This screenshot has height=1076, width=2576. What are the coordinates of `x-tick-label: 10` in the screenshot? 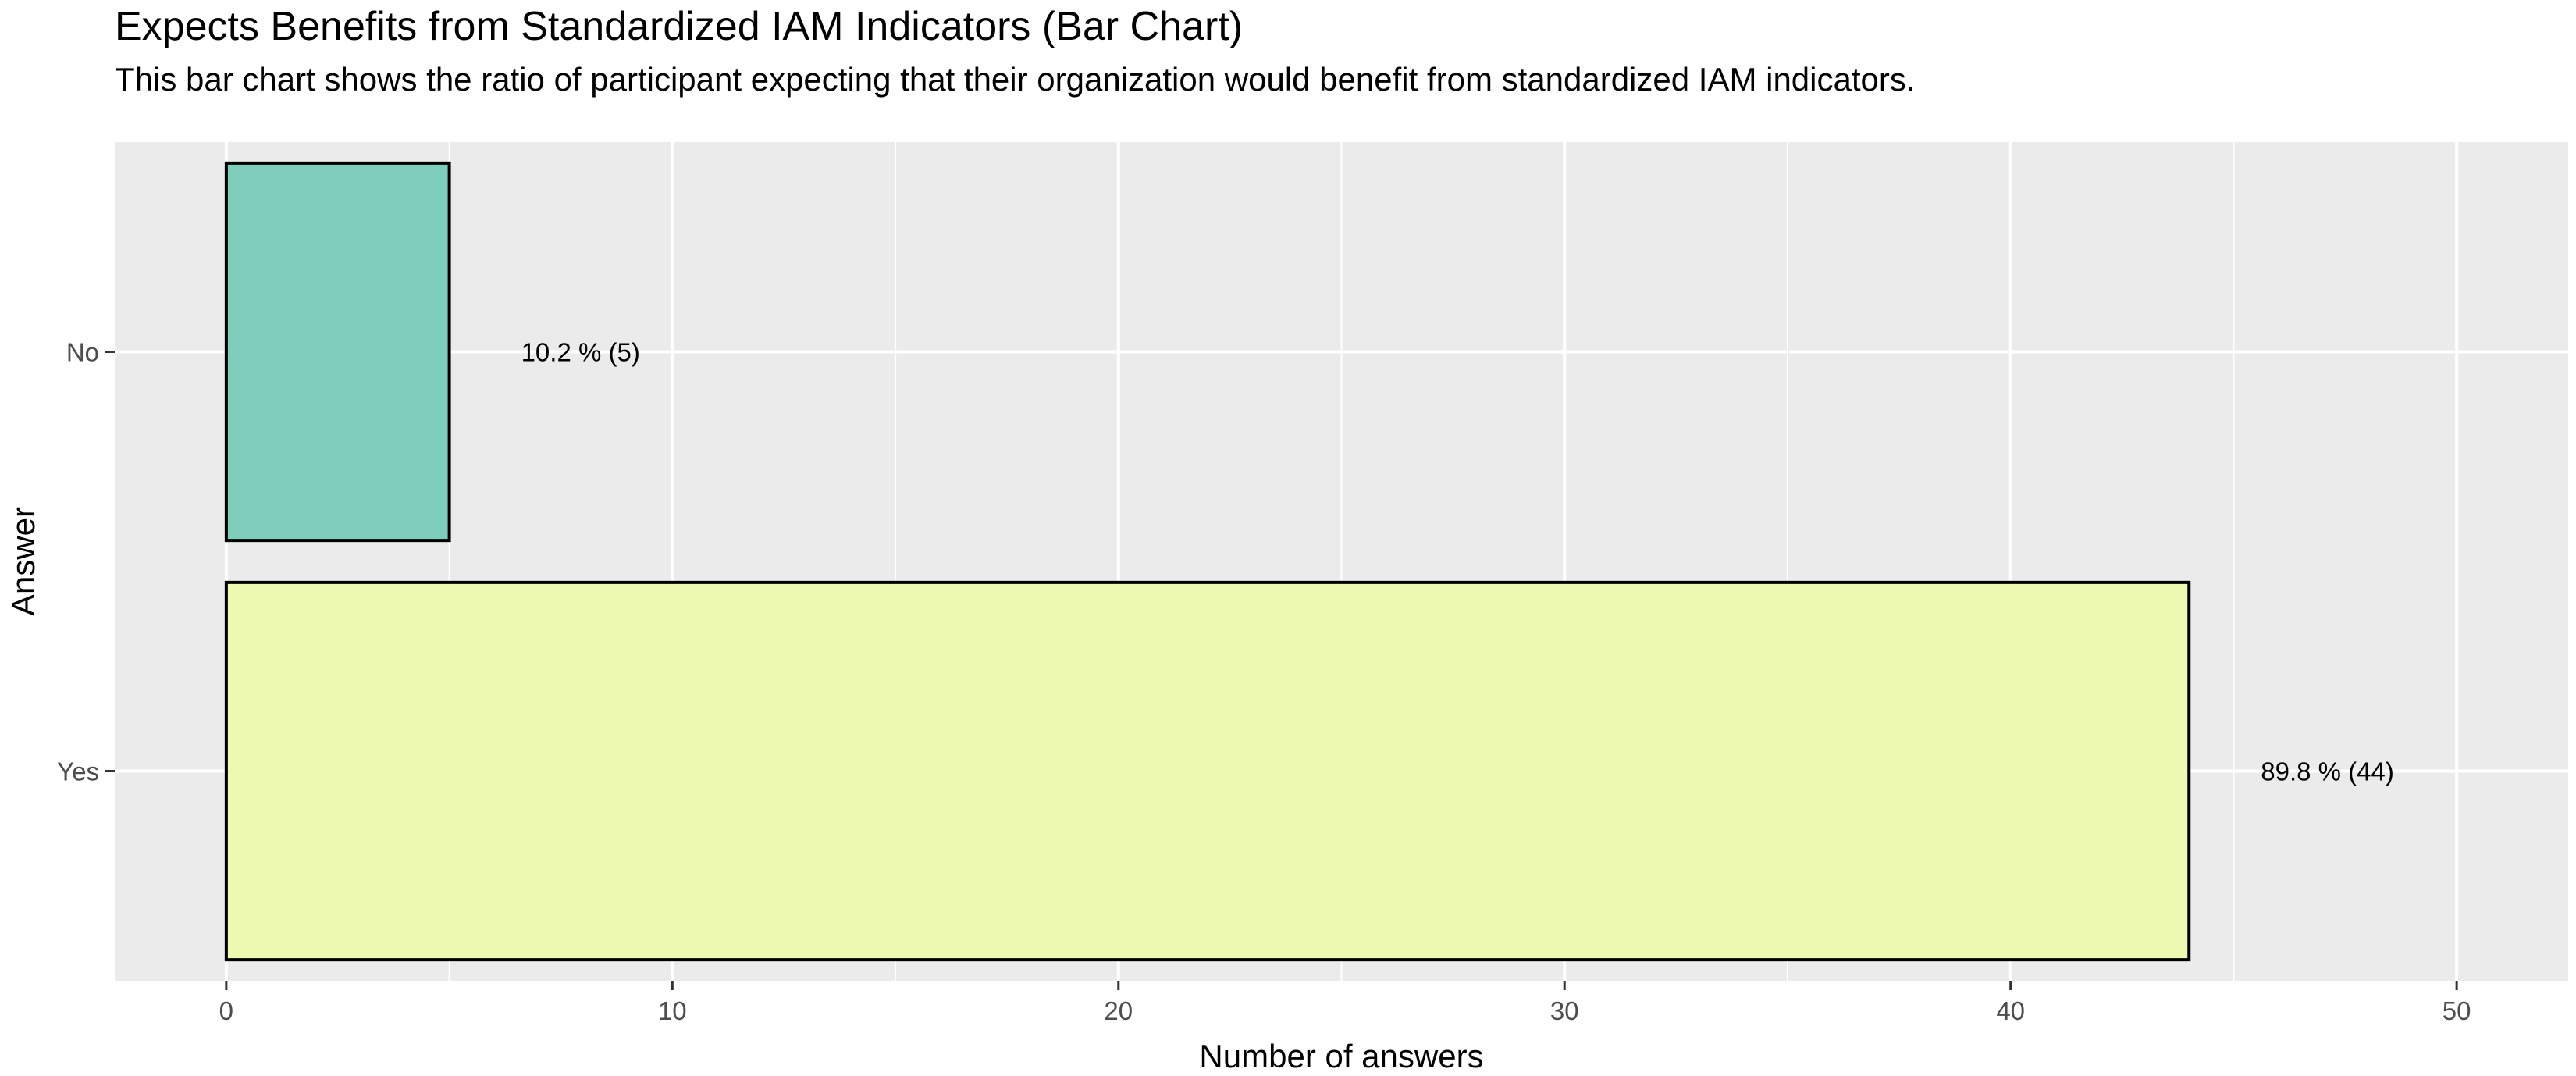 It's located at (672, 1010).